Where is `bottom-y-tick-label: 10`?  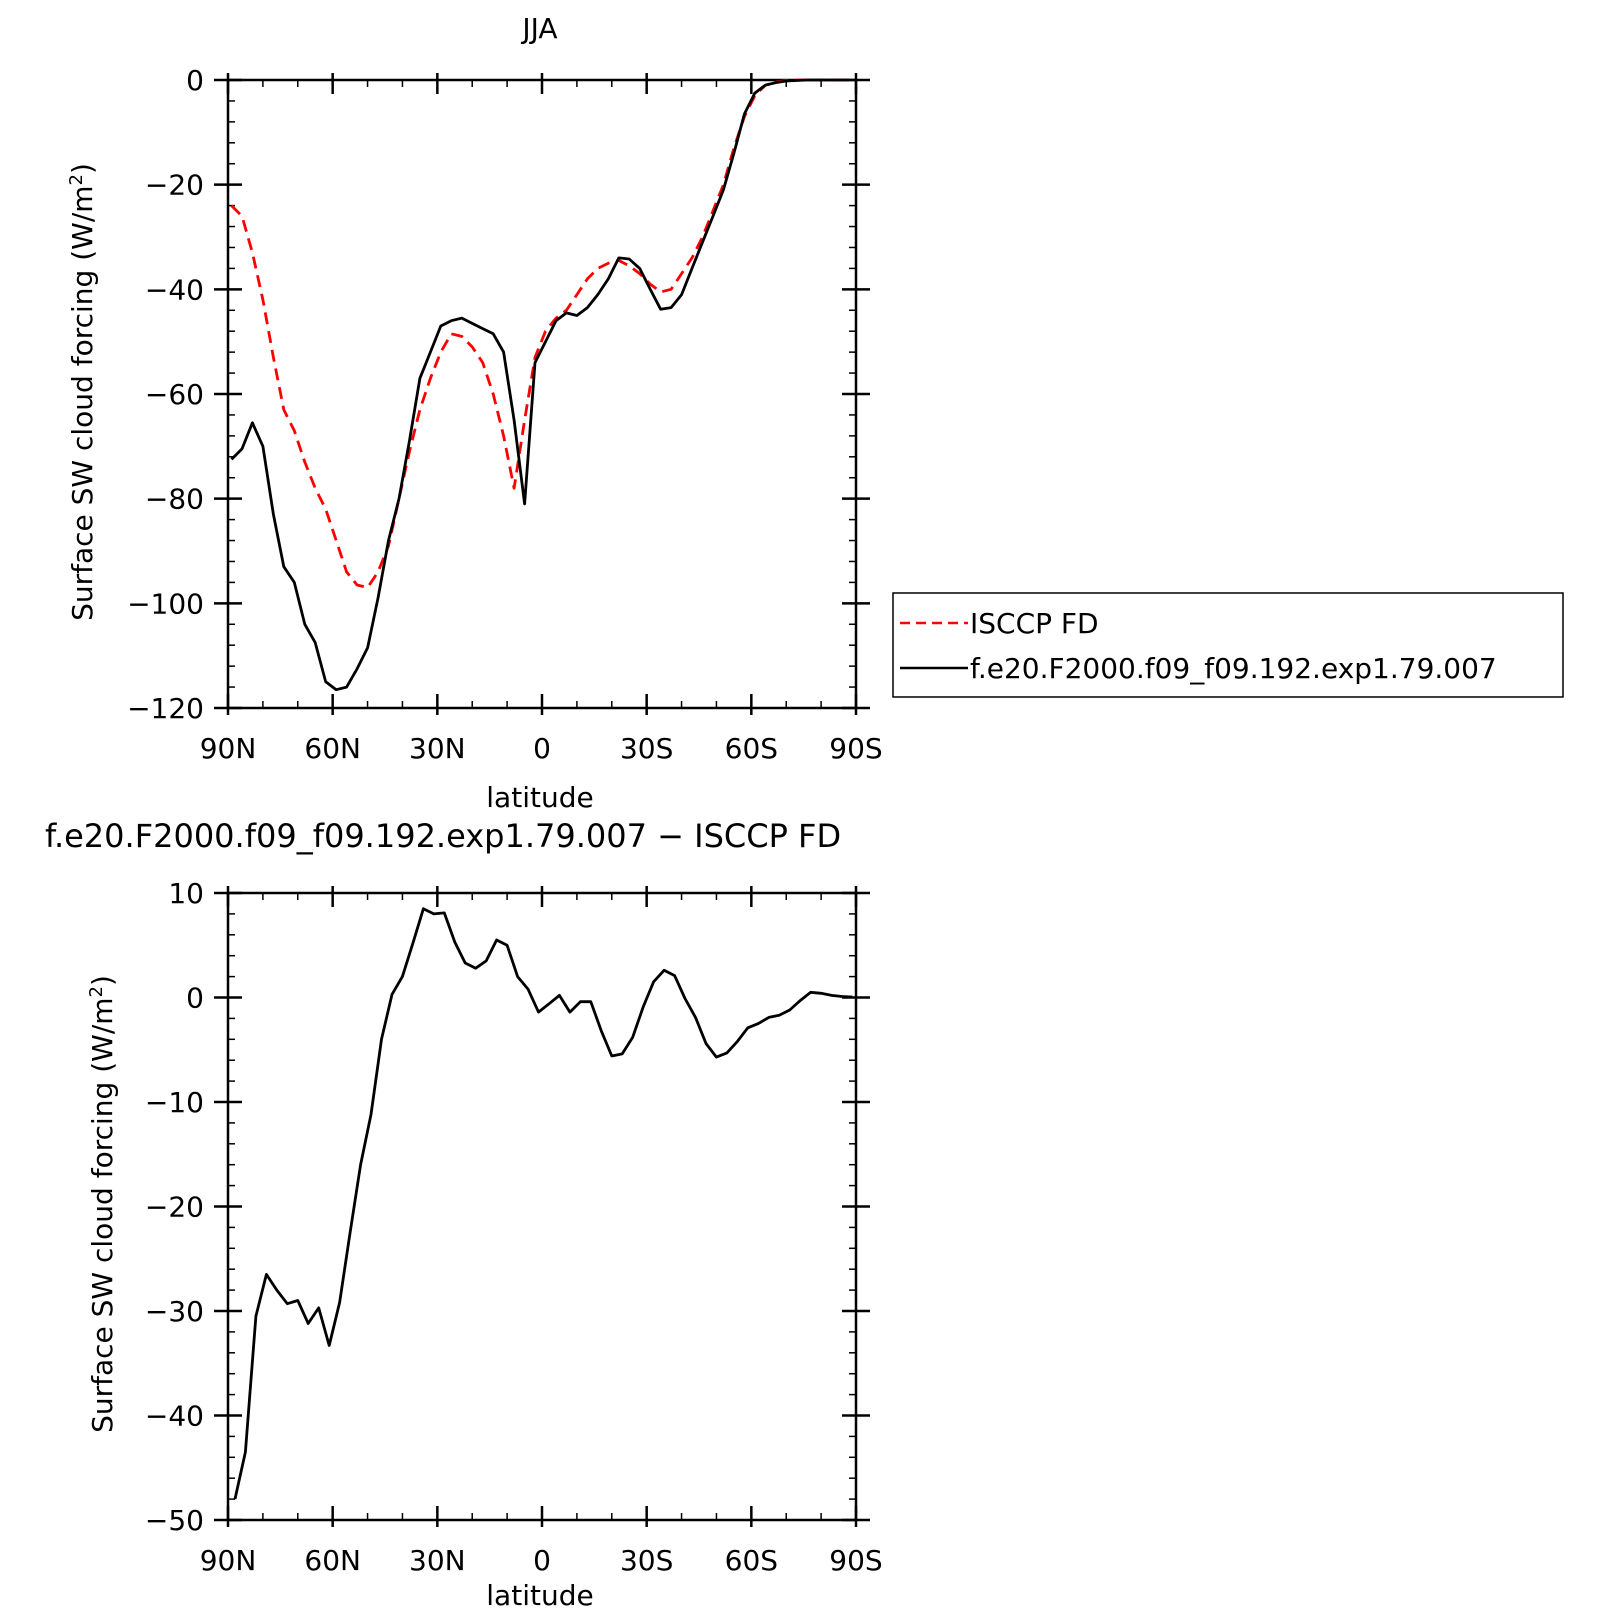 bottom-y-tick-label: 10 is located at coordinates (186, 893).